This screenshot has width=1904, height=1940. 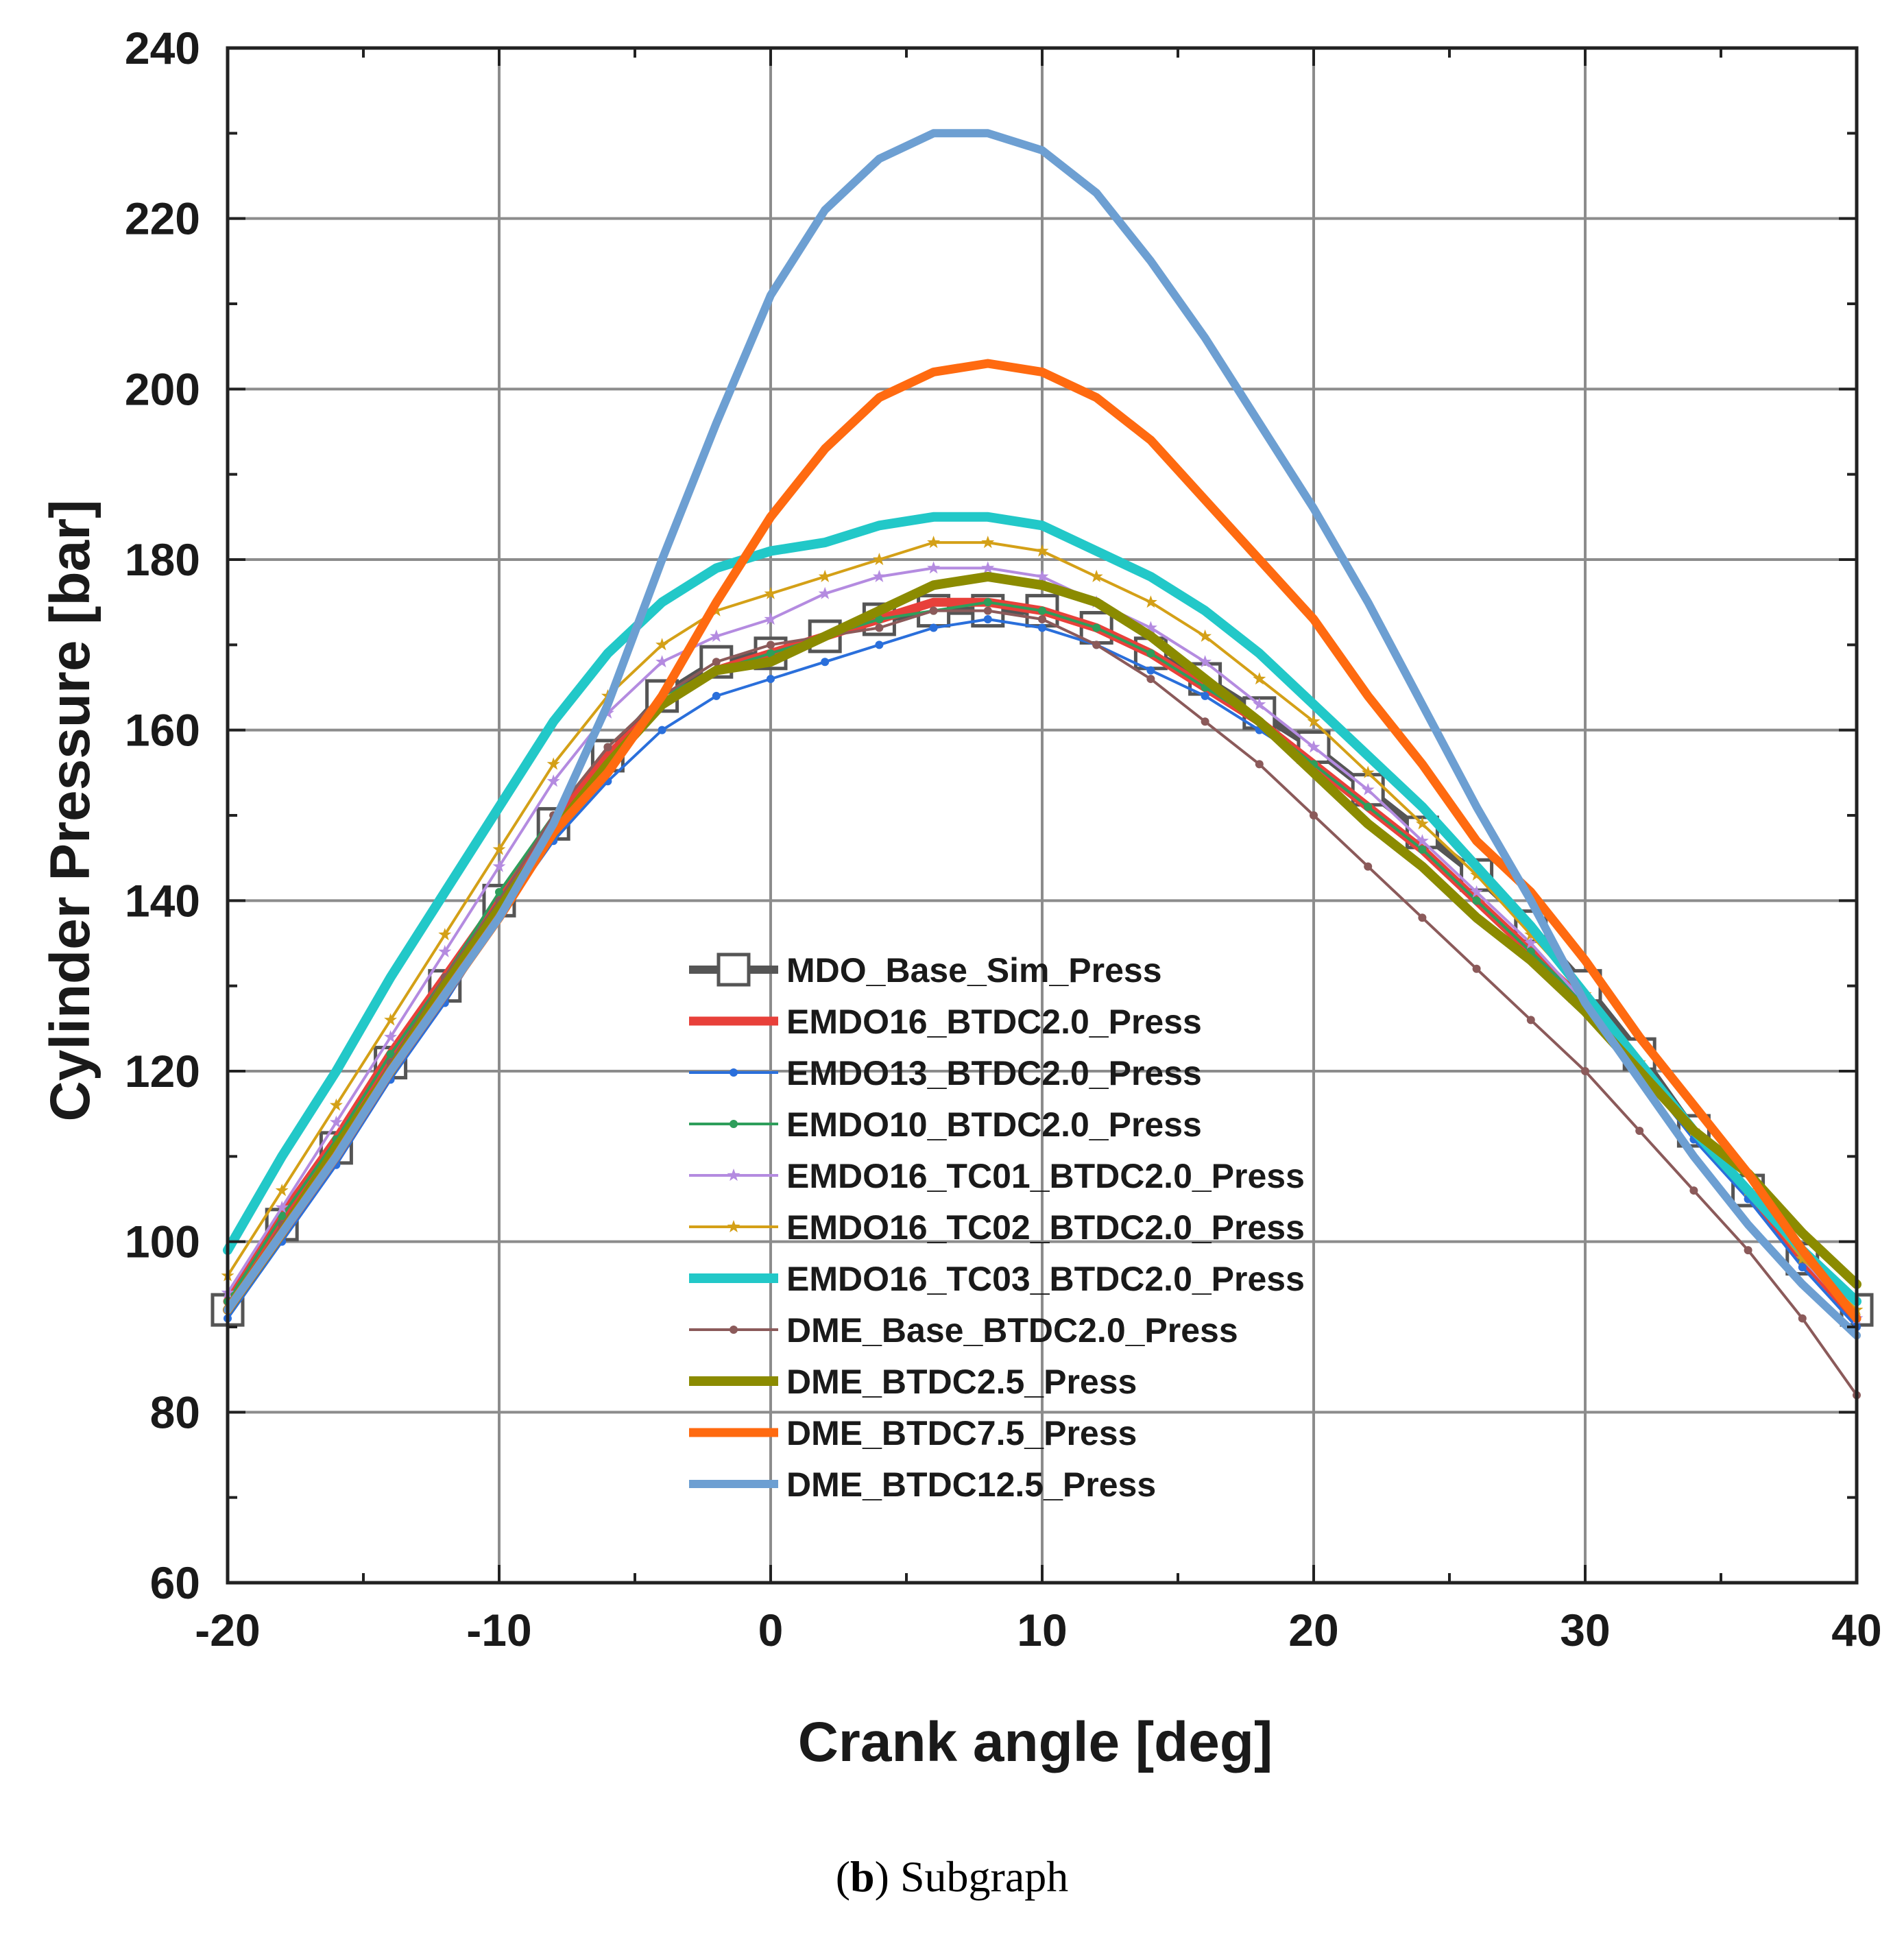 I want to click on y-tick-label: 160, so click(x=162, y=730).